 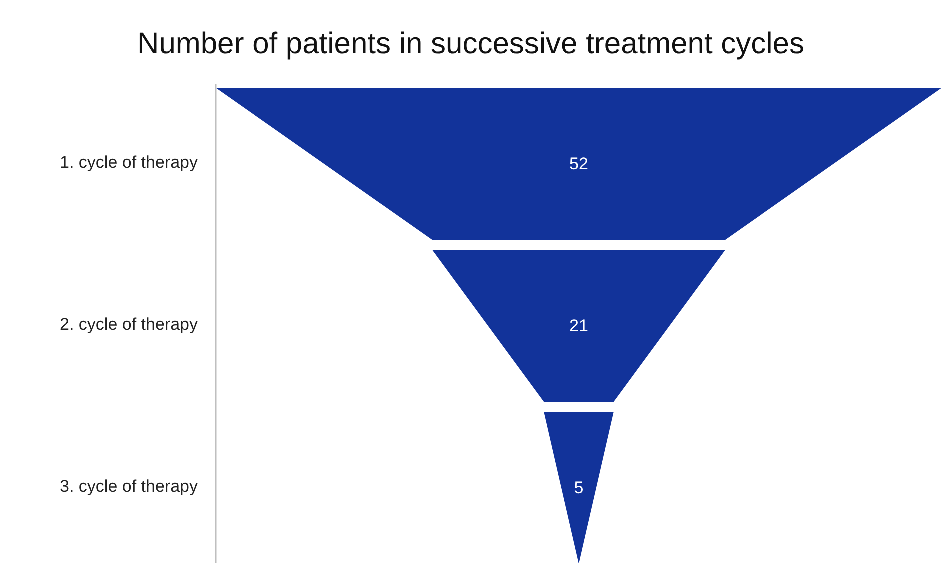 What do you see at coordinates (471, 44) in the screenshot?
I see `text: Number of patients in successive treatment cycles` at bounding box center [471, 44].